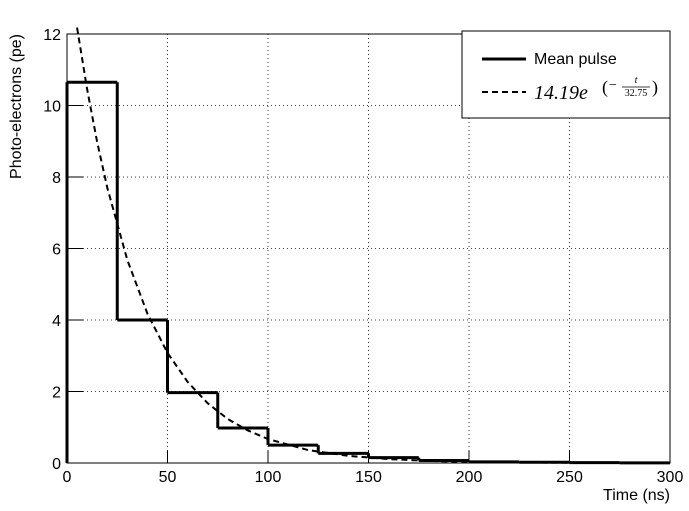  I want to click on legend-label: 14.19e, so click(561, 93).